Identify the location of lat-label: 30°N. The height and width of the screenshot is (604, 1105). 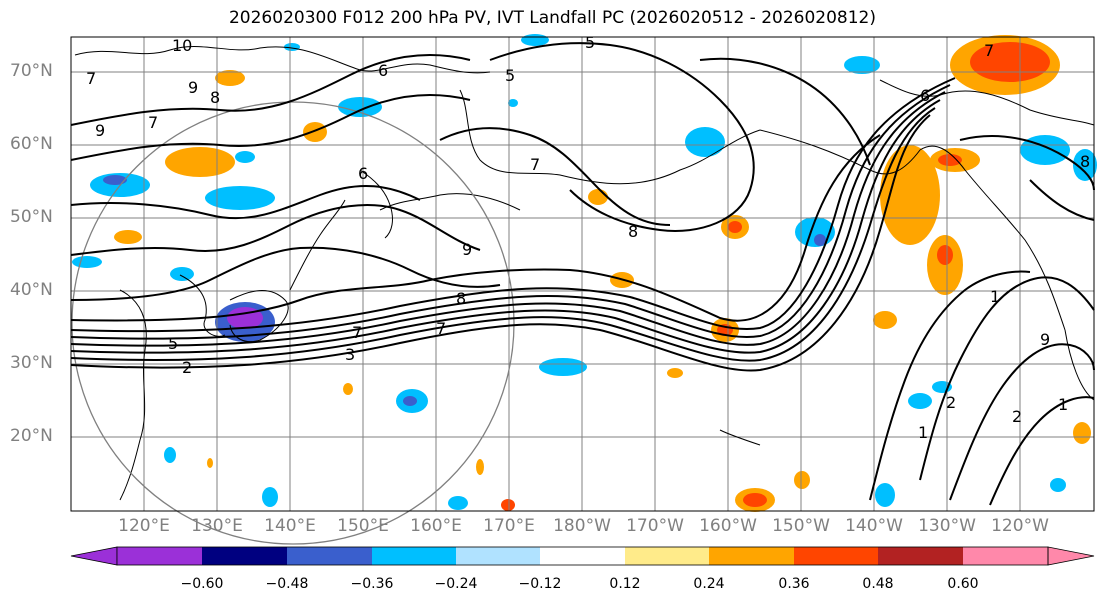
(31, 363).